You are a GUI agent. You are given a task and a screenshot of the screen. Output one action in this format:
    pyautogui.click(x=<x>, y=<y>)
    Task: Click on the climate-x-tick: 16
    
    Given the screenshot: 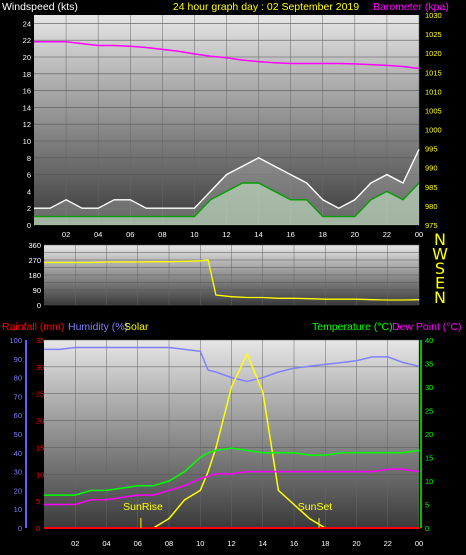 What is the action you would take?
    pyautogui.click(x=294, y=543)
    